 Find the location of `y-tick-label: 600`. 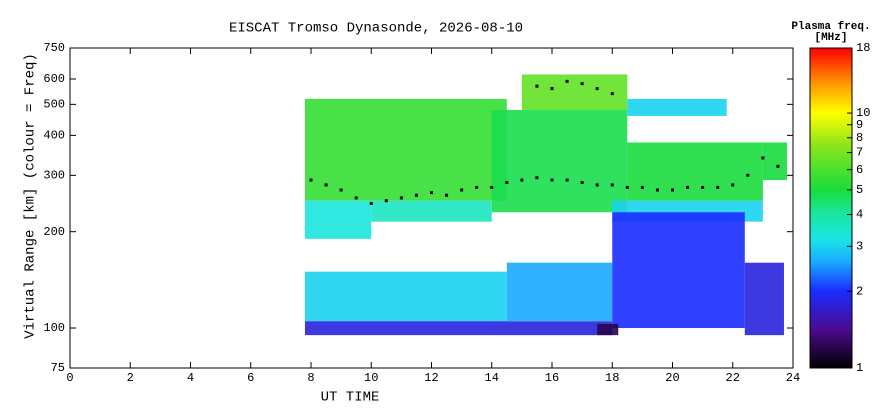

y-tick-label: 600 is located at coordinates (54, 79).